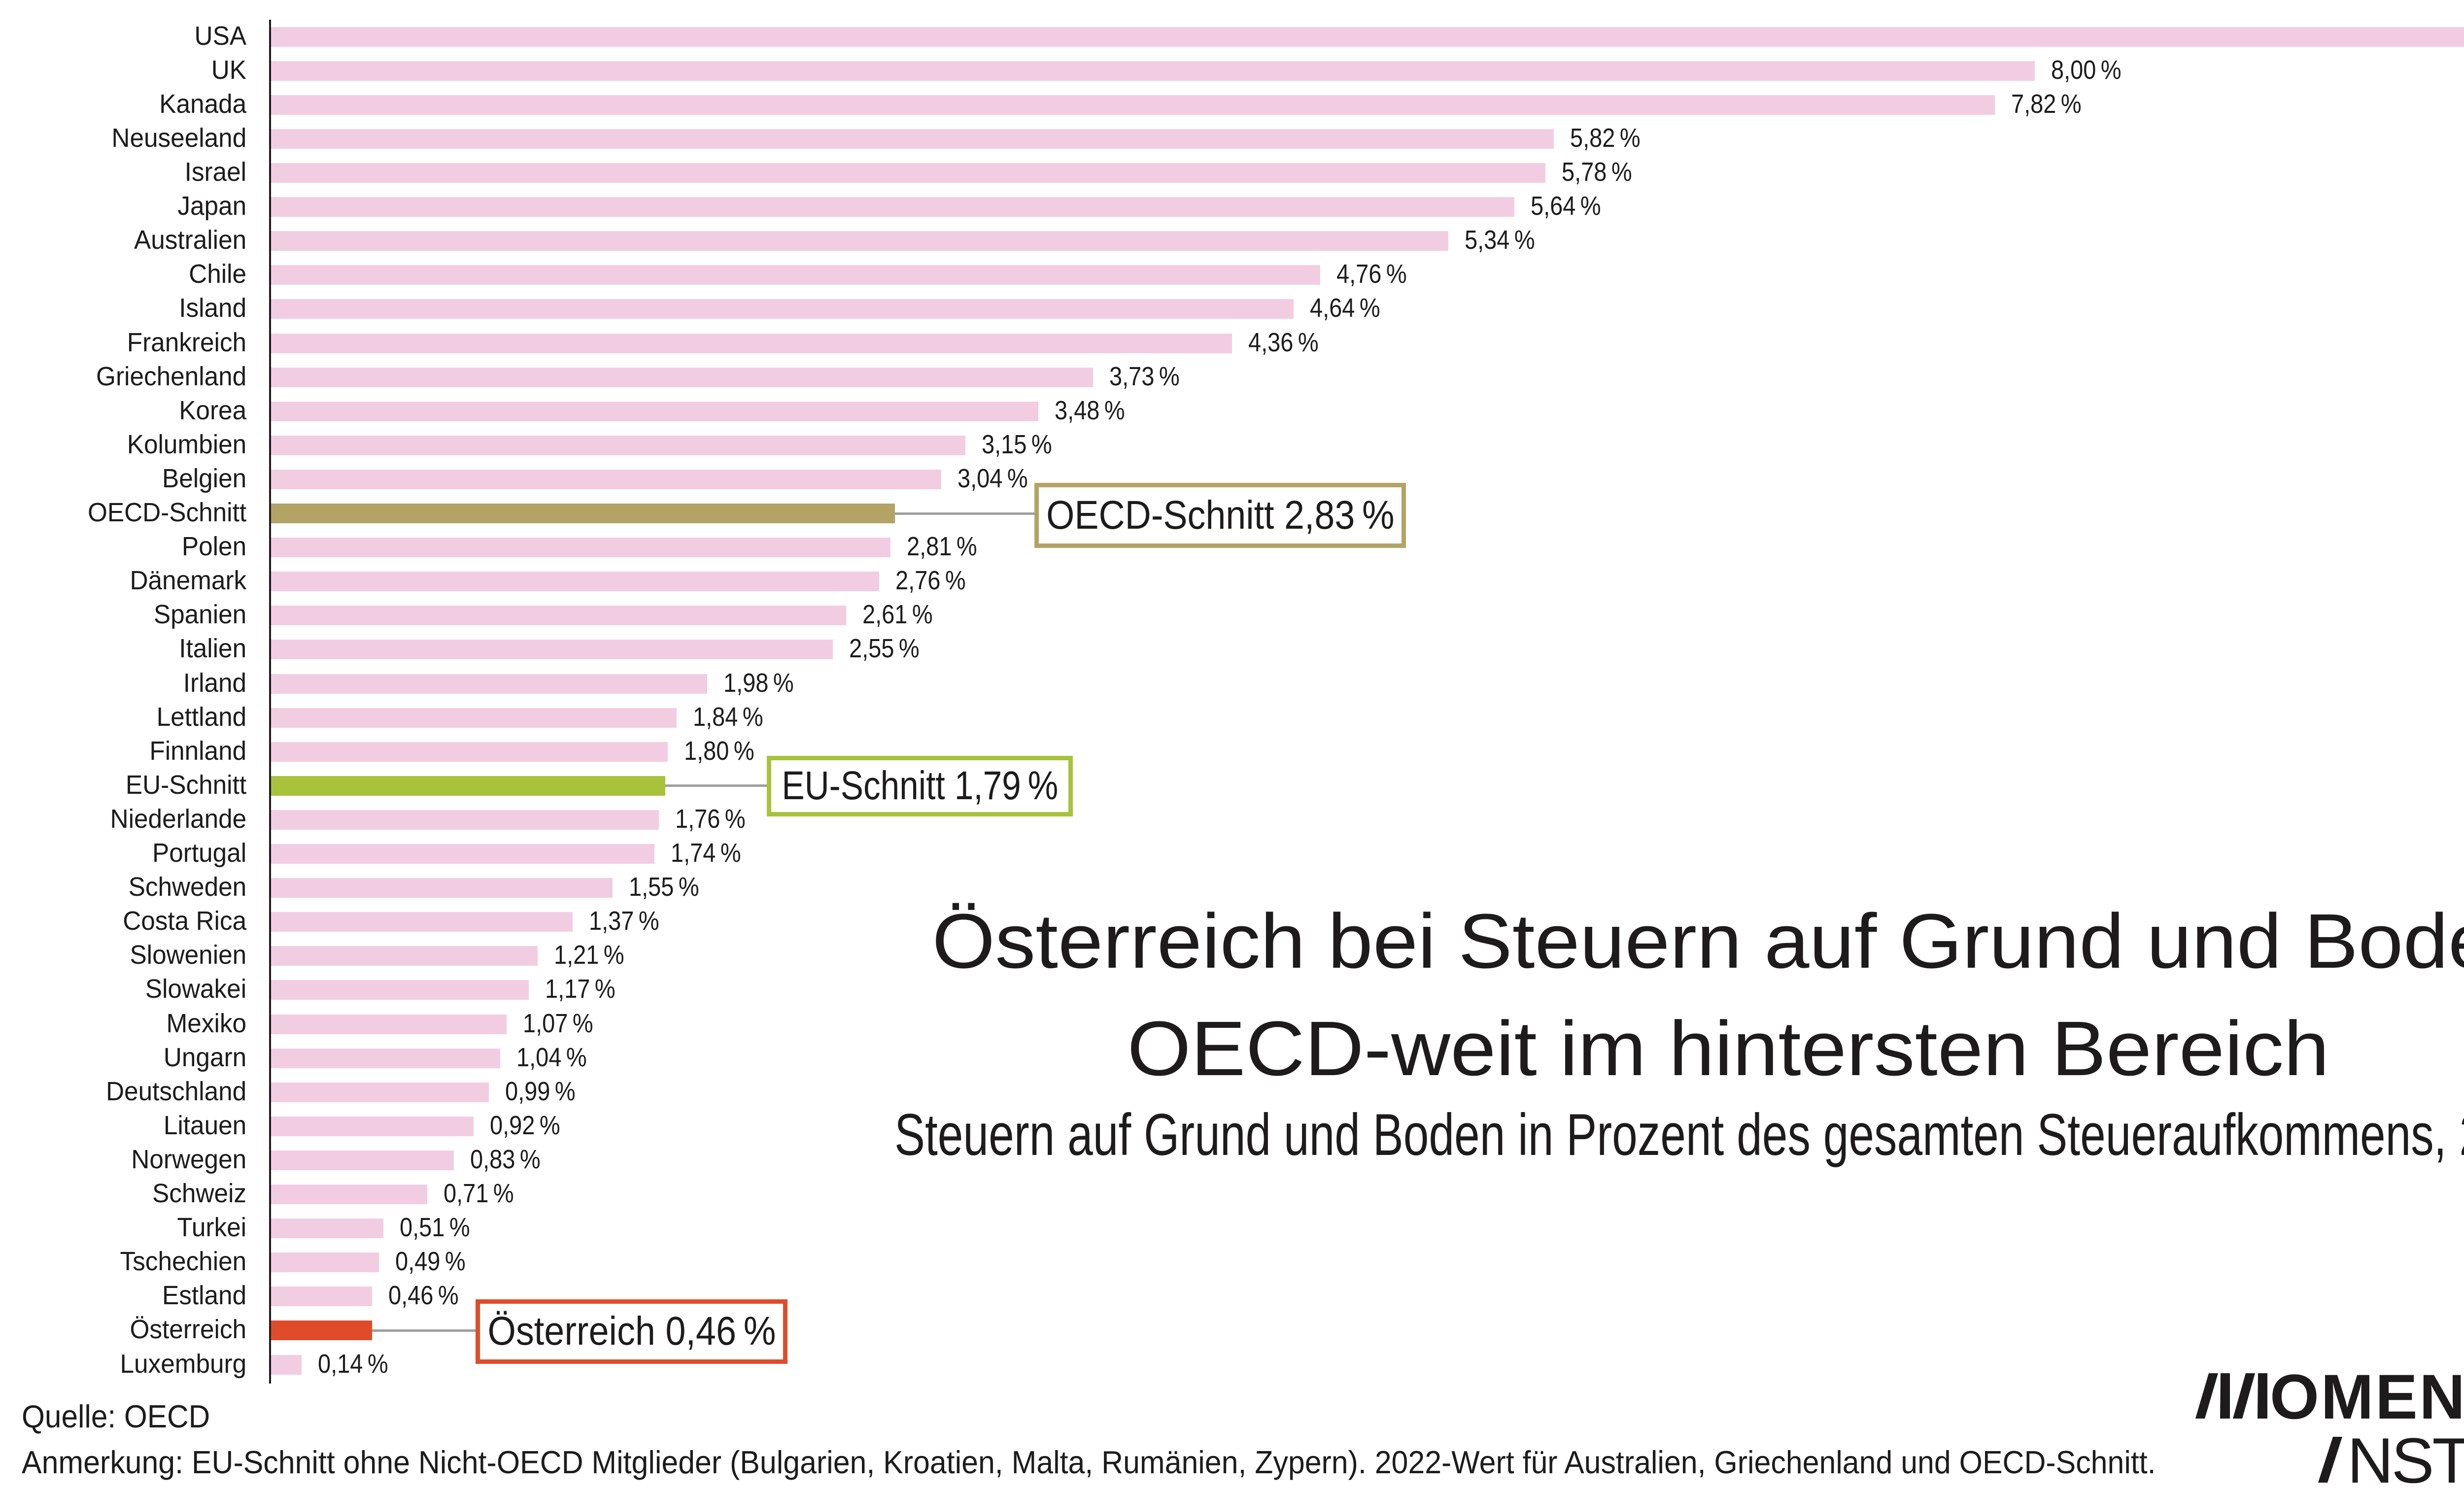 Image resolution: width=2464 pixels, height=1490 pixels. What do you see at coordinates (2405, 1457) in the screenshot?
I see `svg-text: NSTITUT` at bounding box center [2405, 1457].